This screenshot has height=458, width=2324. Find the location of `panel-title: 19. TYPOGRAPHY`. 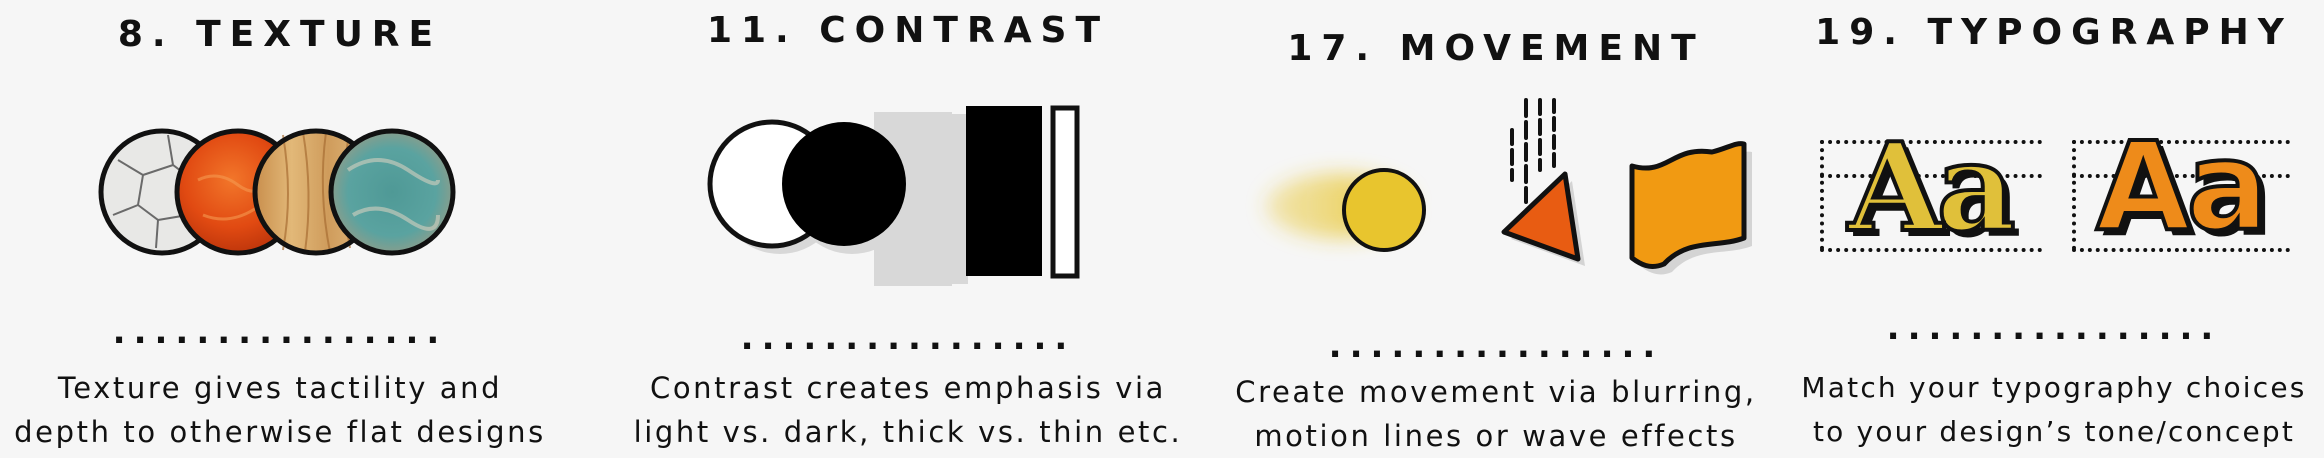

panel-title: 19. TYPOGRAPHY is located at coordinates (2054, 32).